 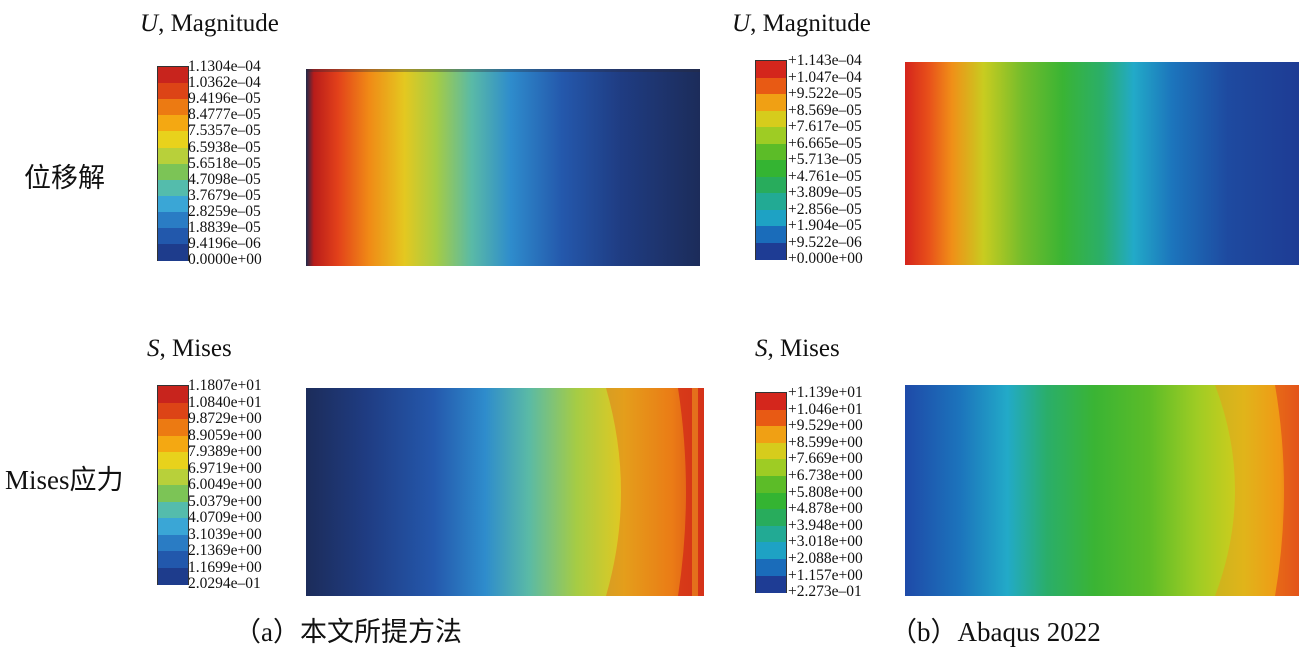 I want to click on colorbar-tick-label: +1.046e+01, so click(x=825, y=409).